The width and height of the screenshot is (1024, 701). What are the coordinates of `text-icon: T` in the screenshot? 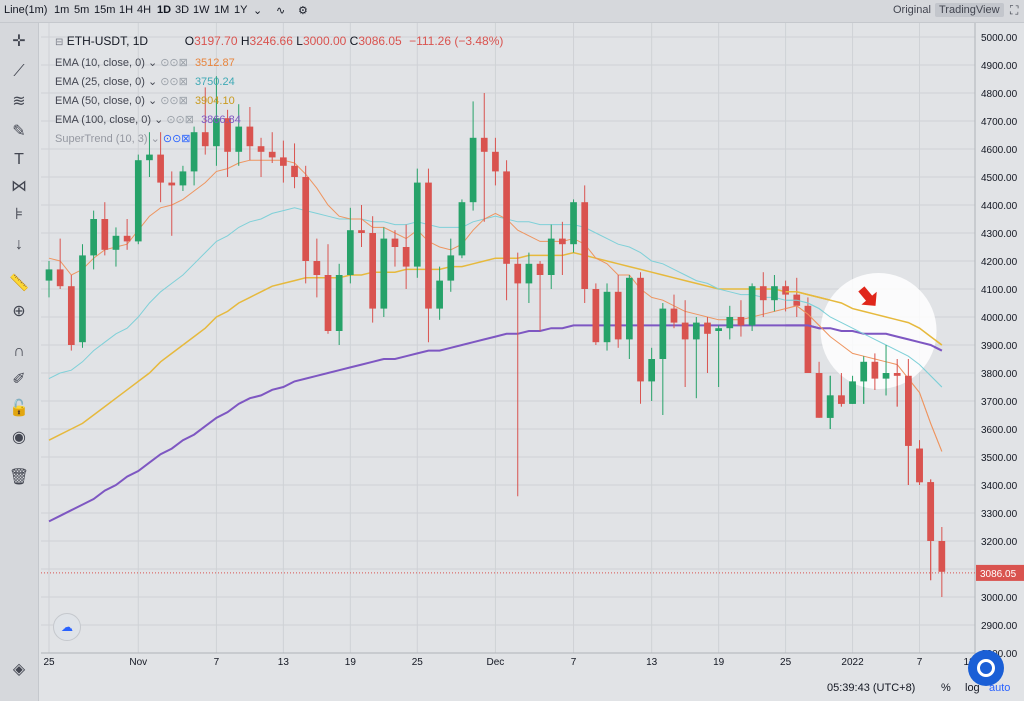 It's located at (19, 159).